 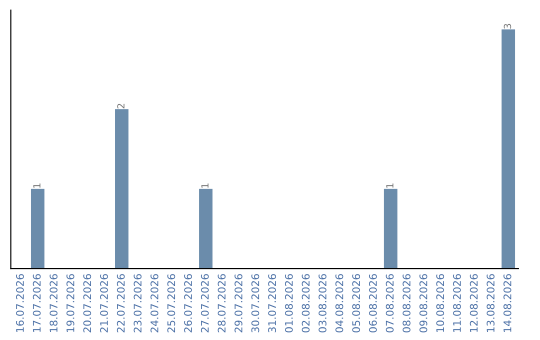 I want to click on x-tick-label: 31.07.2026, so click(x=272, y=303).